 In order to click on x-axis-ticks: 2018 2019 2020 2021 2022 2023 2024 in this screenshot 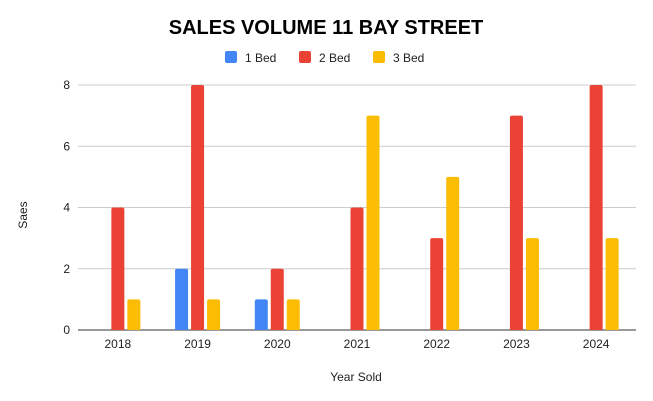, I will do `click(357, 344)`.